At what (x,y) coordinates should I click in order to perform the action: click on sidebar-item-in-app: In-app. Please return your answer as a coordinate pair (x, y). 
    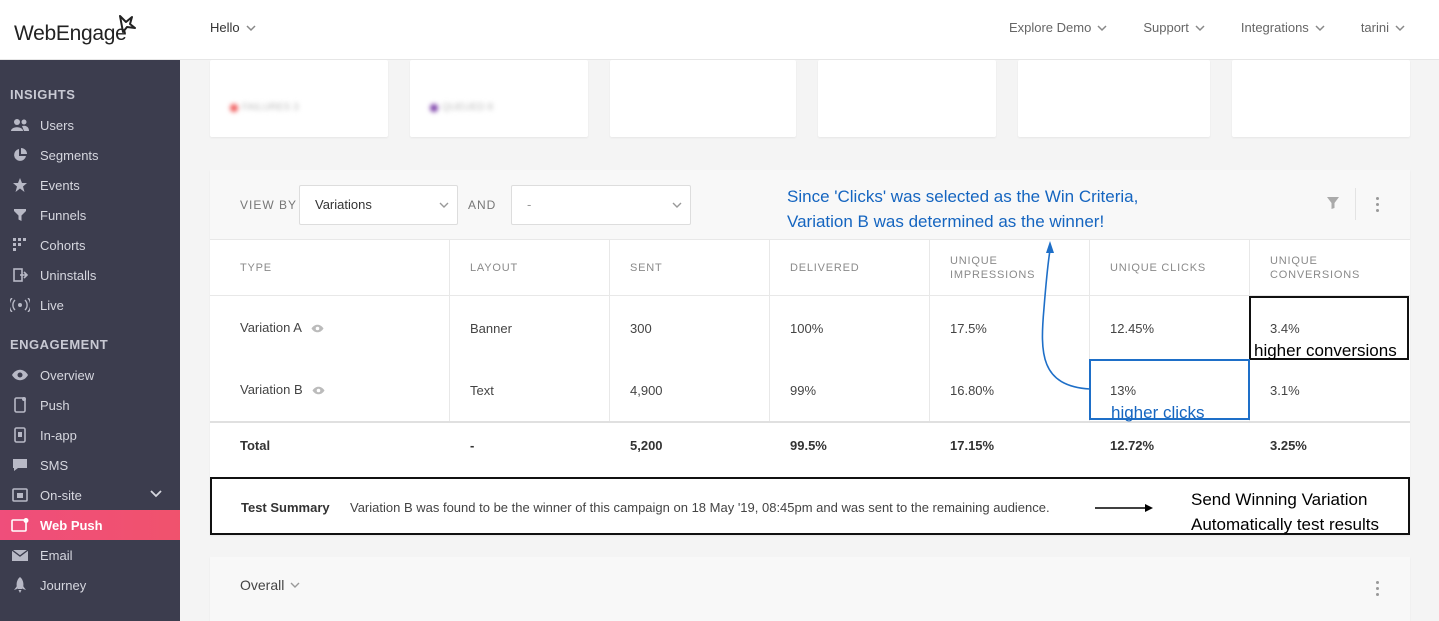
    Looking at the image, I should click on (90, 435).